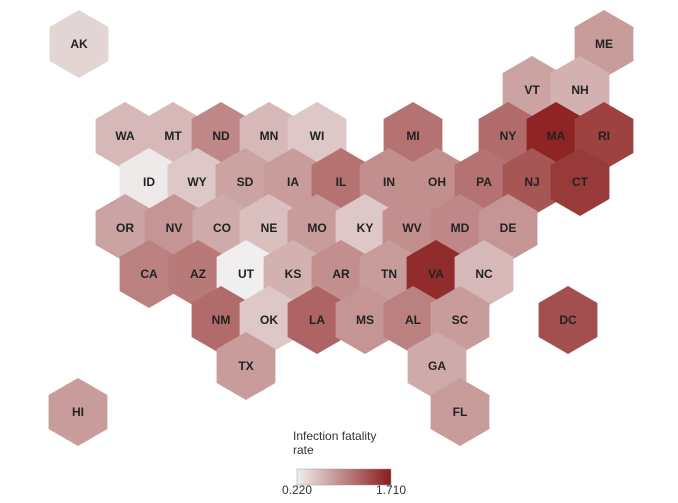 The height and width of the screenshot is (503, 678). I want to click on state-label: ID, so click(149, 182).